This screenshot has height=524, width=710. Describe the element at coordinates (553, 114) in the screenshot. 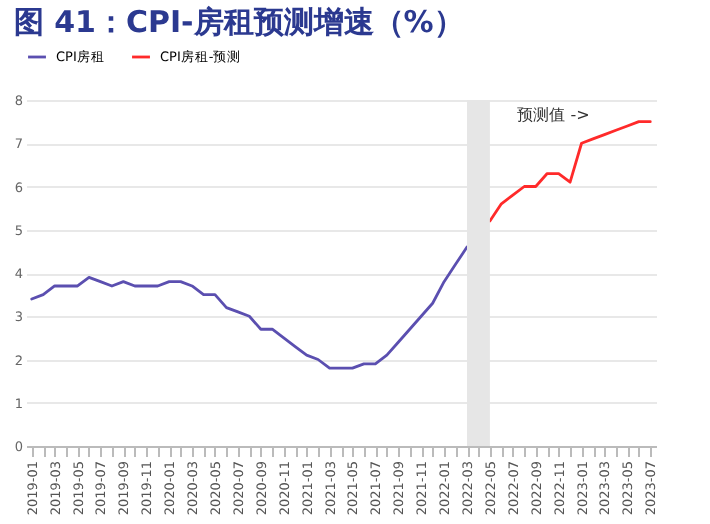

I see `annotation: 预测值 ->` at that location.